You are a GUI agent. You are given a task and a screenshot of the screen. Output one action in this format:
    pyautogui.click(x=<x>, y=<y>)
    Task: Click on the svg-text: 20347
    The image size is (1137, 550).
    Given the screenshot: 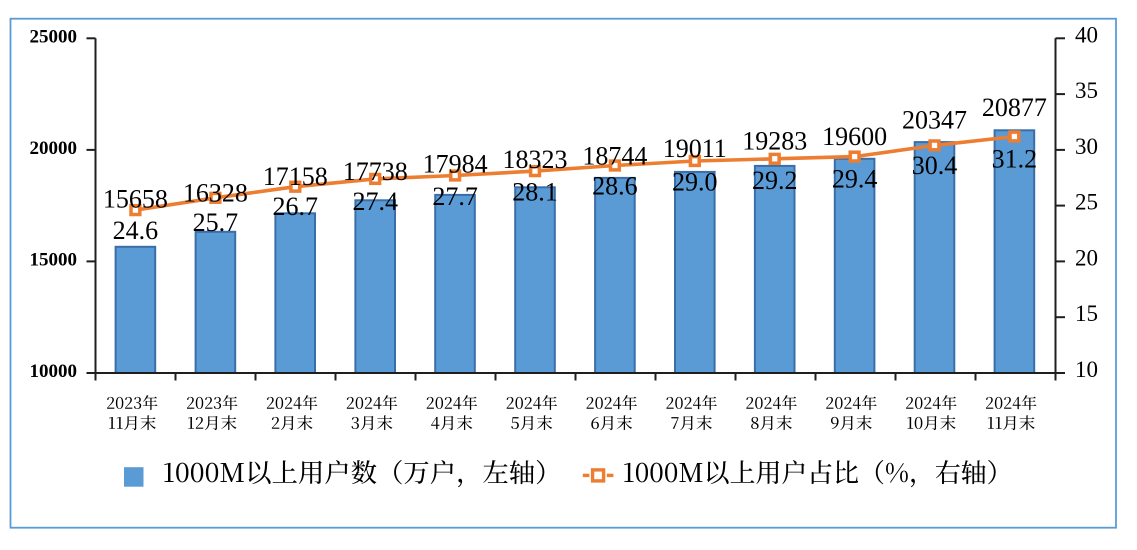 What is the action you would take?
    pyautogui.click(x=934, y=120)
    